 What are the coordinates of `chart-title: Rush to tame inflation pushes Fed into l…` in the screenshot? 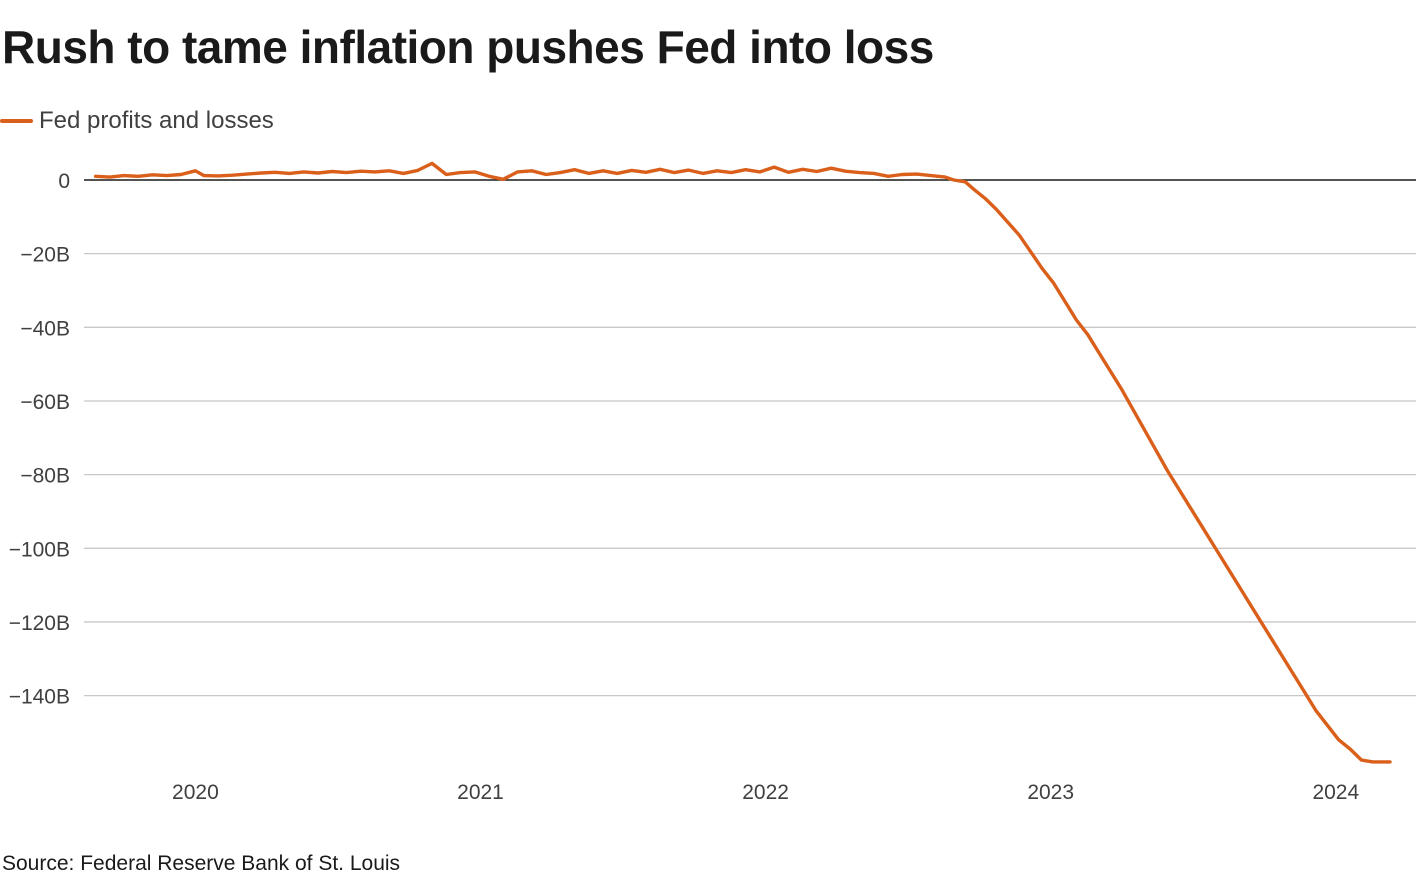 It's located at (468, 47).